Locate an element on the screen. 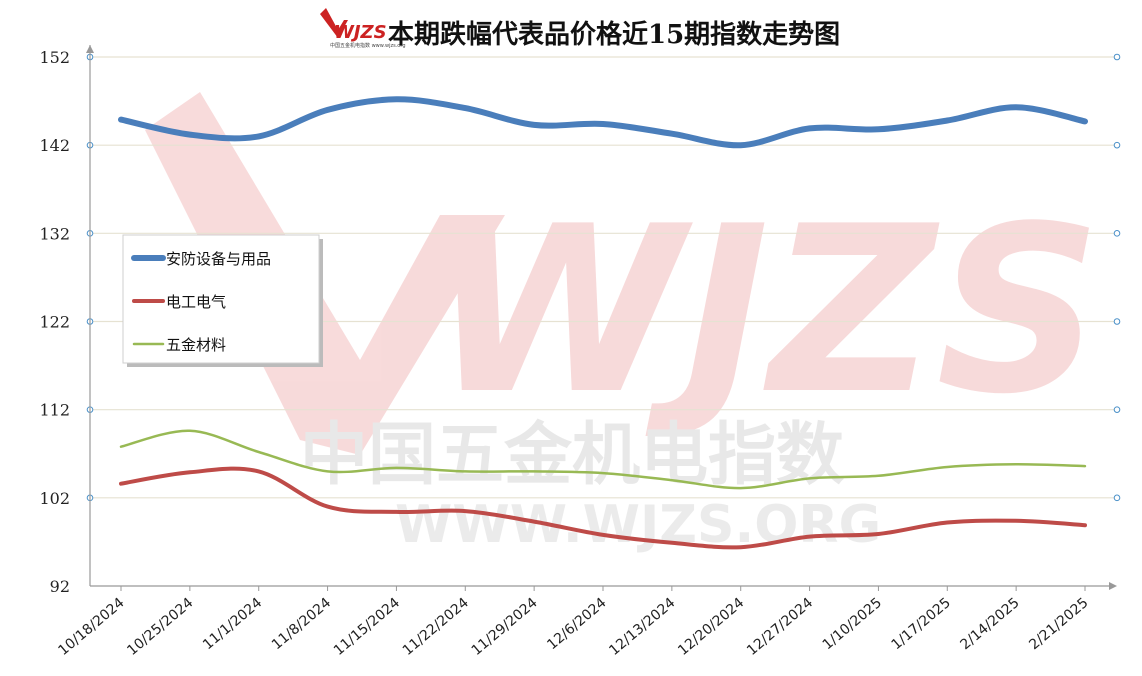 This screenshot has height=676, width=1142. x-tick-label: 12/20/2024 is located at coordinates (711, 627).